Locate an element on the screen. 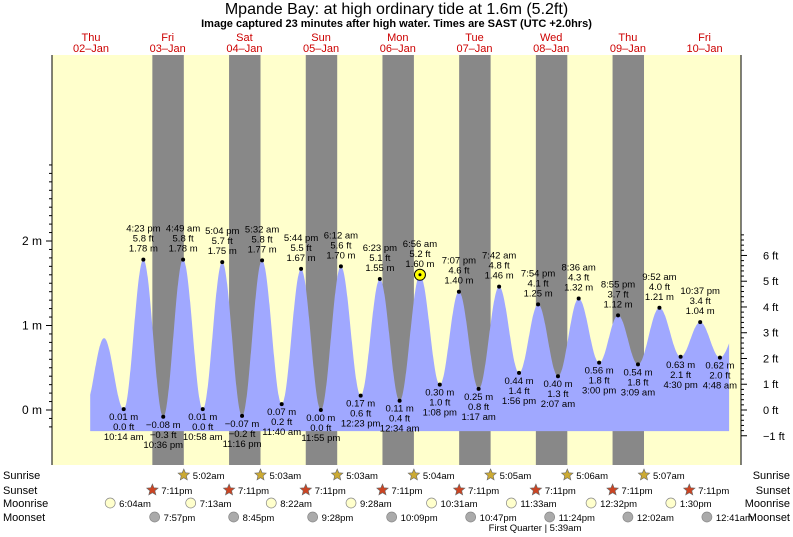 The width and height of the screenshot is (793, 537). high-tide-ft: 3.4 ft is located at coordinates (700, 301).